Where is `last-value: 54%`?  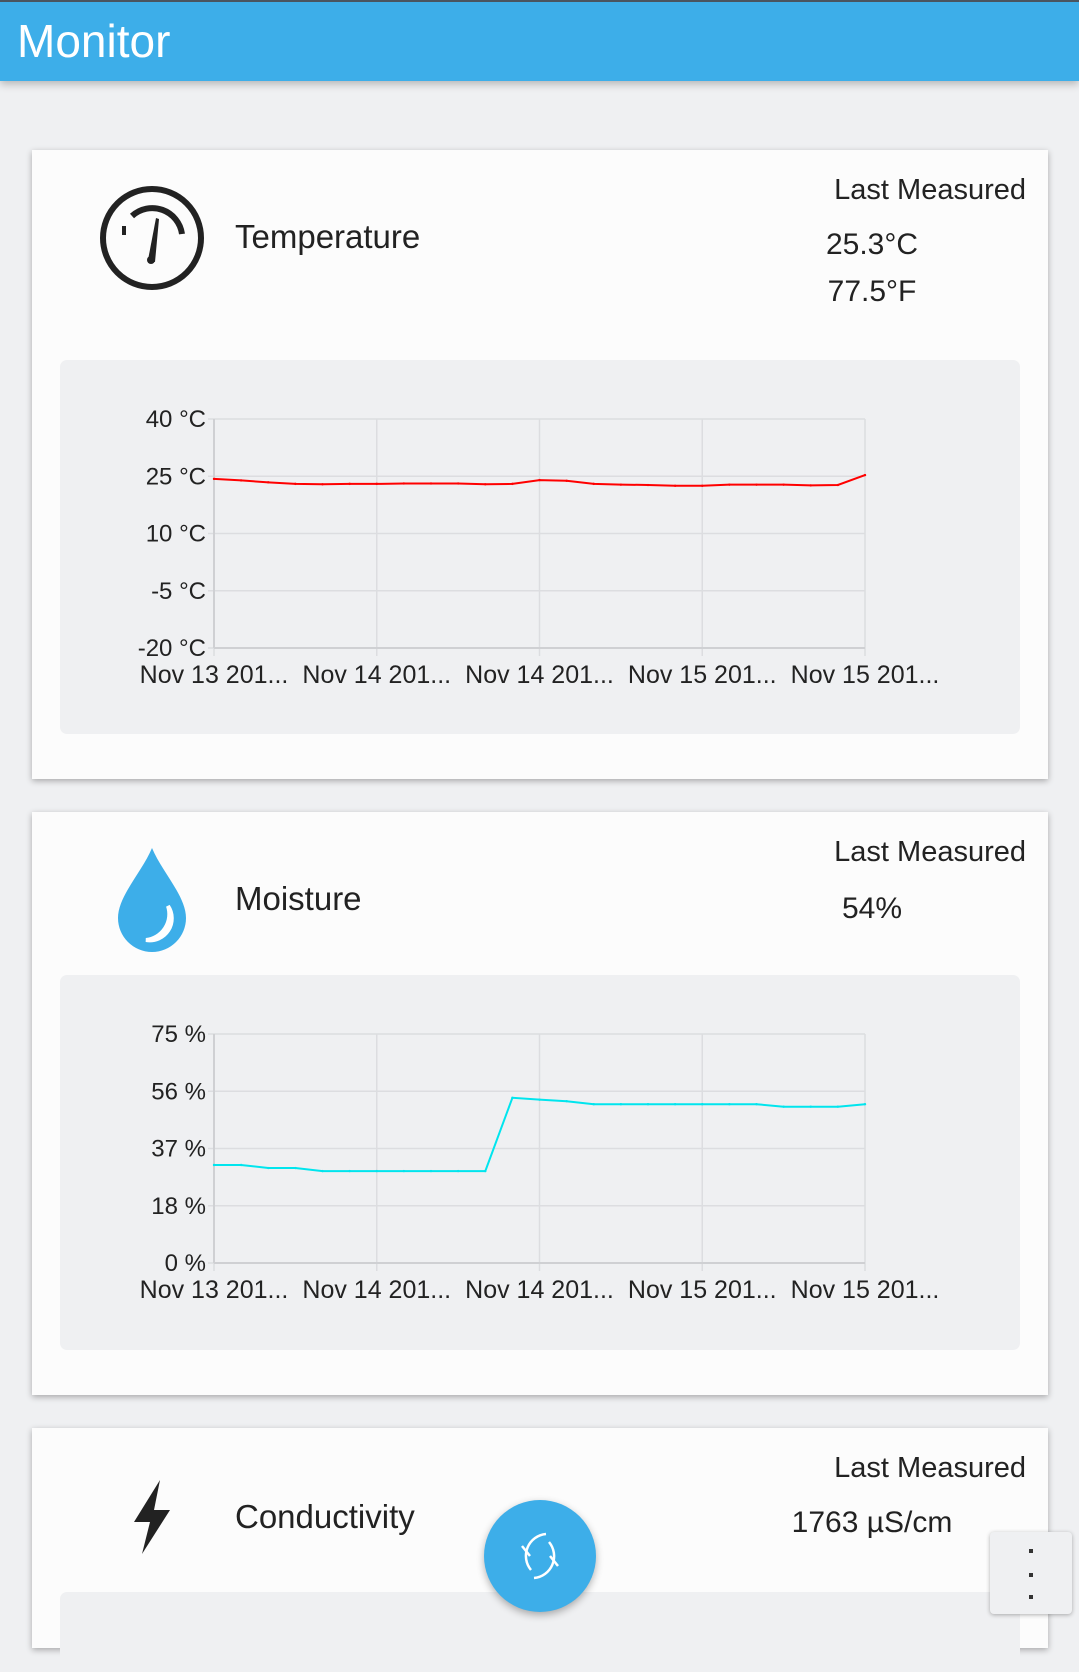
last-value: 54% is located at coordinates (872, 908).